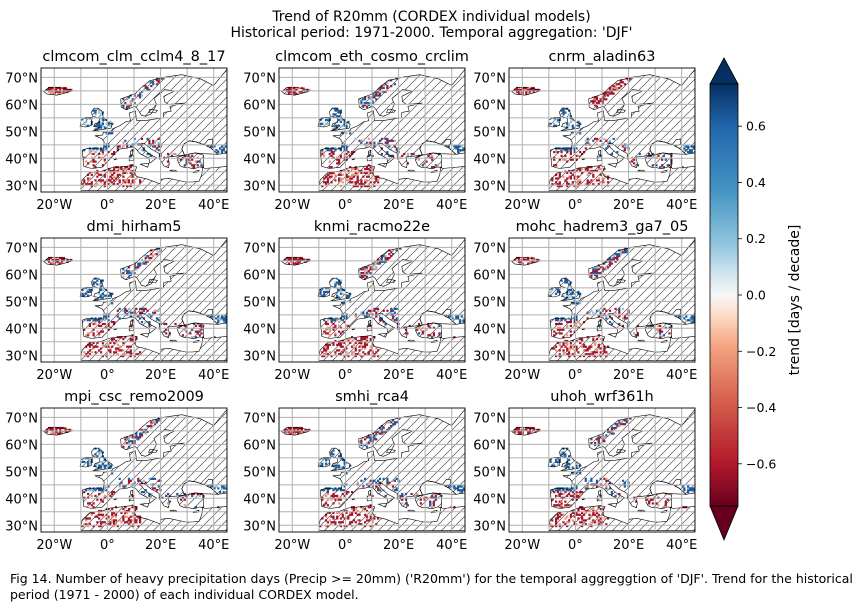 The width and height of the screenshot is (863, 612). Describe the element at coordinates (681, 545) in the screenshot. I see `x-tick-label: 40°E` at that location.